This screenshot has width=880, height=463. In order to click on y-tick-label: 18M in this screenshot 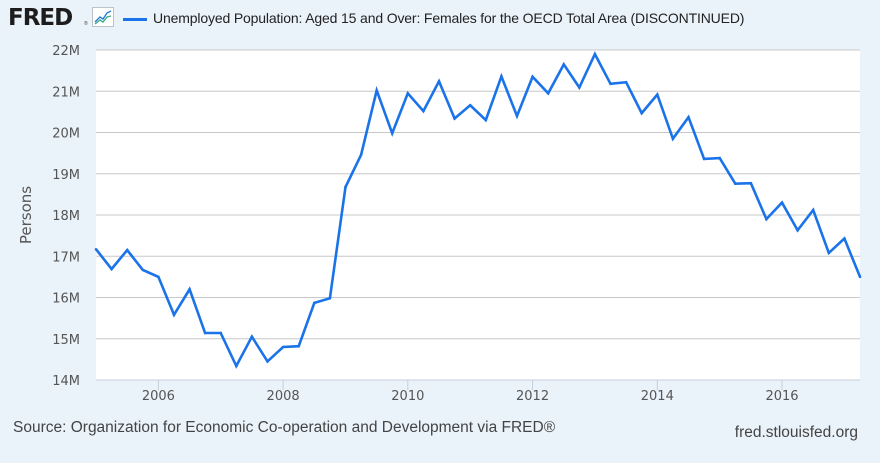, I will do `click(66, 216)`.